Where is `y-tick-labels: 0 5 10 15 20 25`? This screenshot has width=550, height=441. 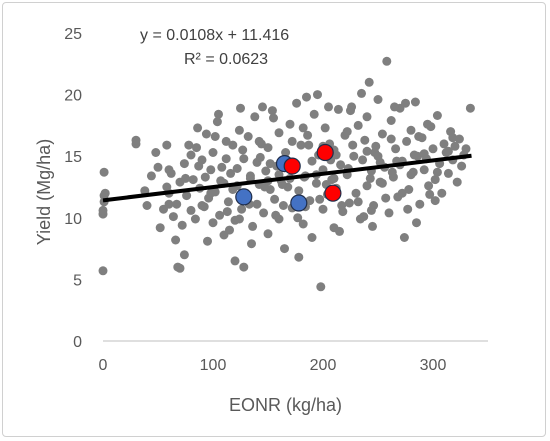 y-tick-labels: 0 5 10 15 20 25 is located at coordinates (73, 188).